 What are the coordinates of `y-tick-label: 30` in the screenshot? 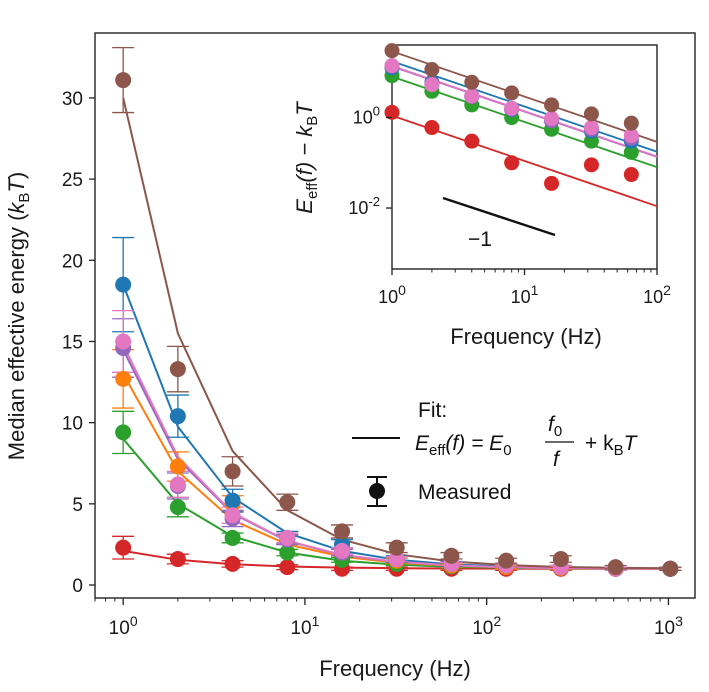 It's located at (72, 99).